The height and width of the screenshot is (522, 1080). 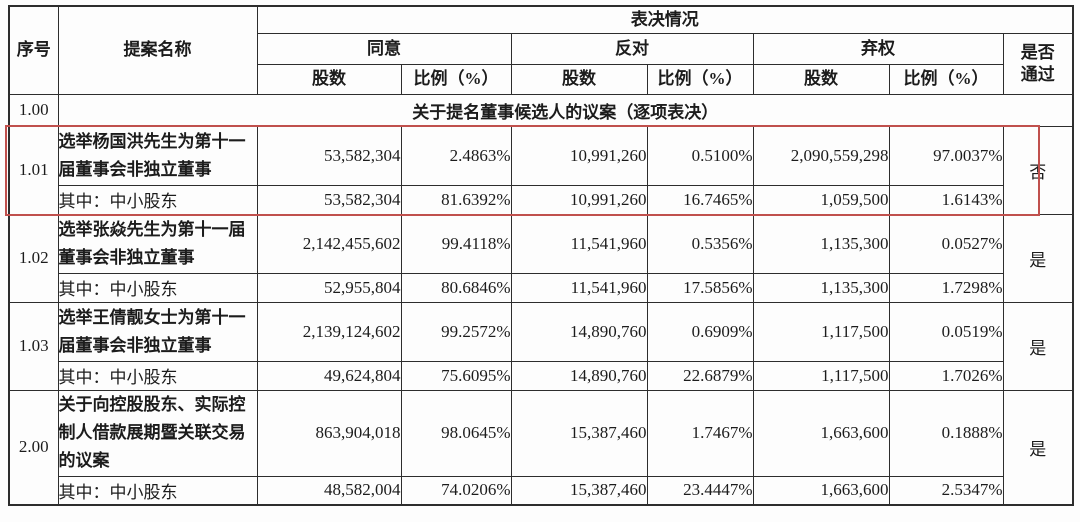 What do you see at coordinates (700, 287) in the screenshot?
I see `minority-against-ratio-cell: 17.5856%` at bounding box center [700, 287].